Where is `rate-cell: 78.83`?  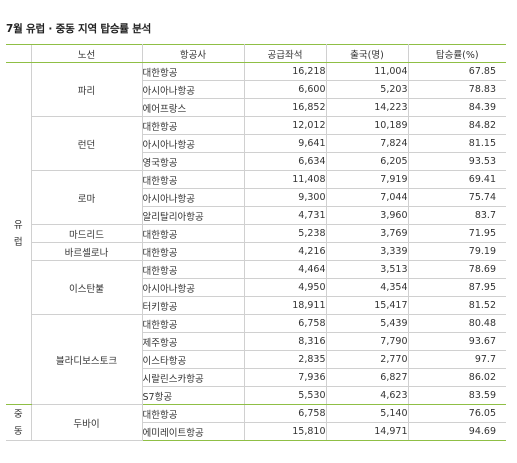
rate-cell: 78.83 is located at coordinates (457, 89).